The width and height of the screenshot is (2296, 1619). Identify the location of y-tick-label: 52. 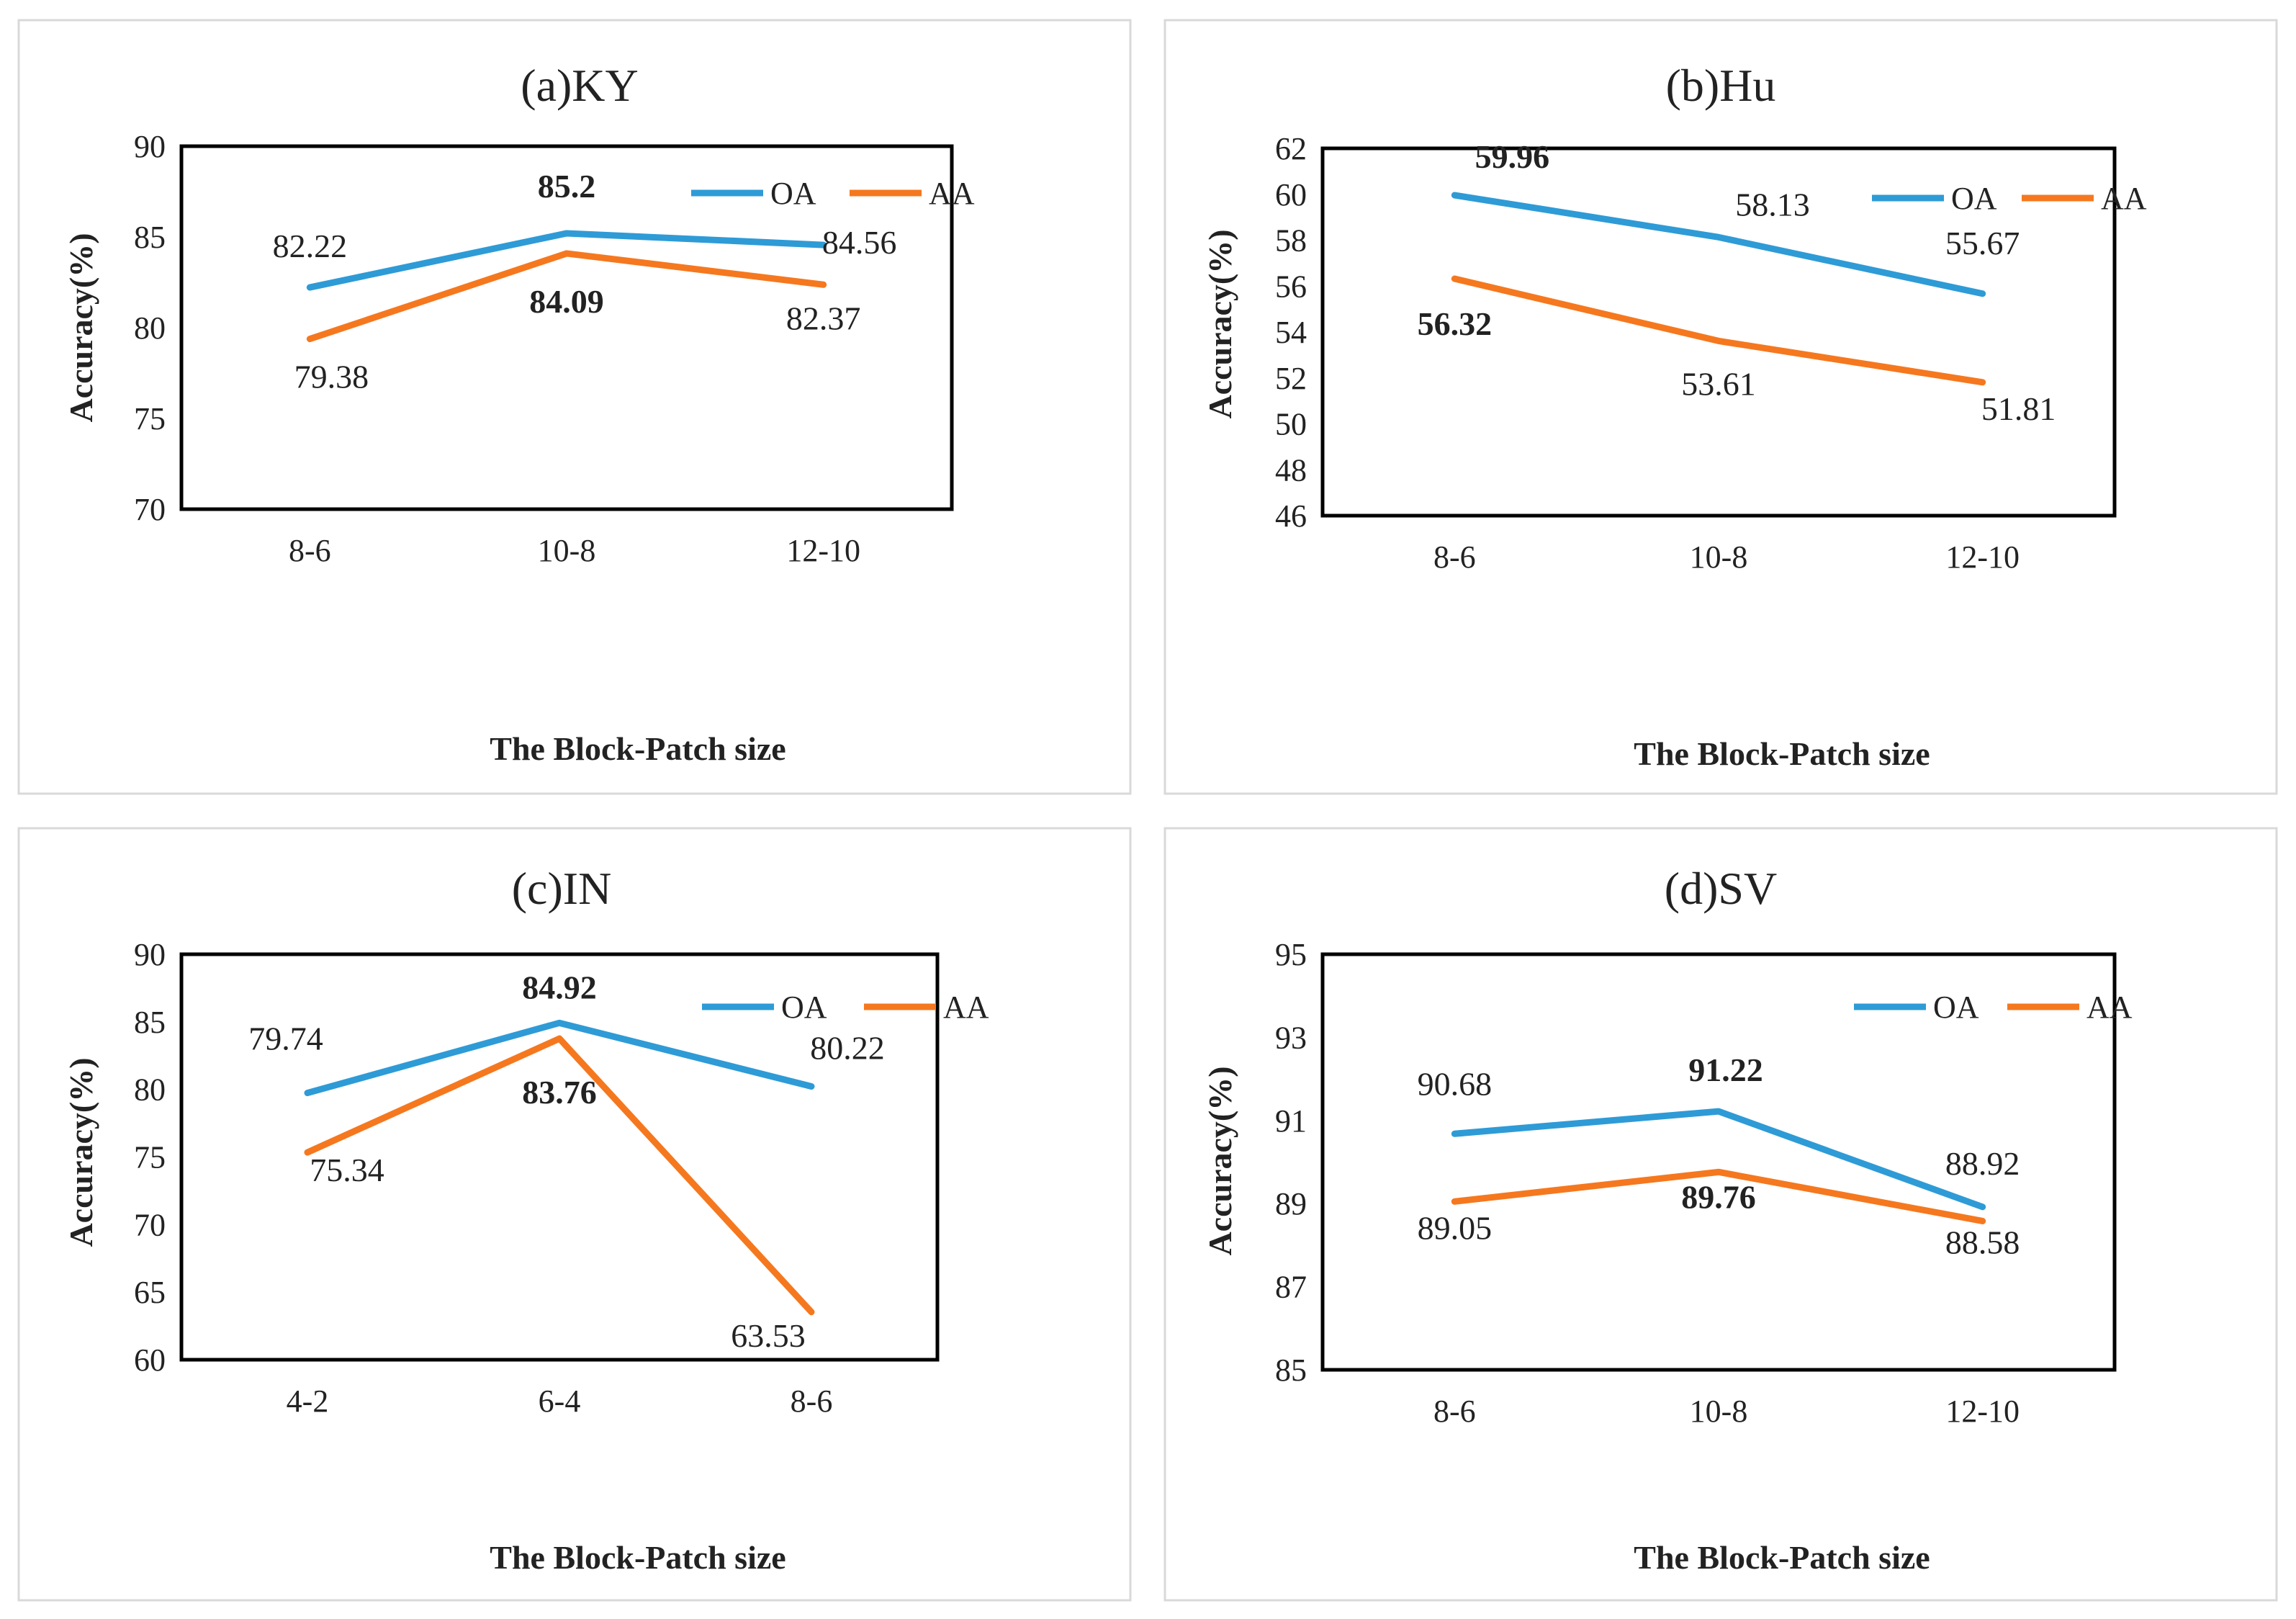
(1291, 378).